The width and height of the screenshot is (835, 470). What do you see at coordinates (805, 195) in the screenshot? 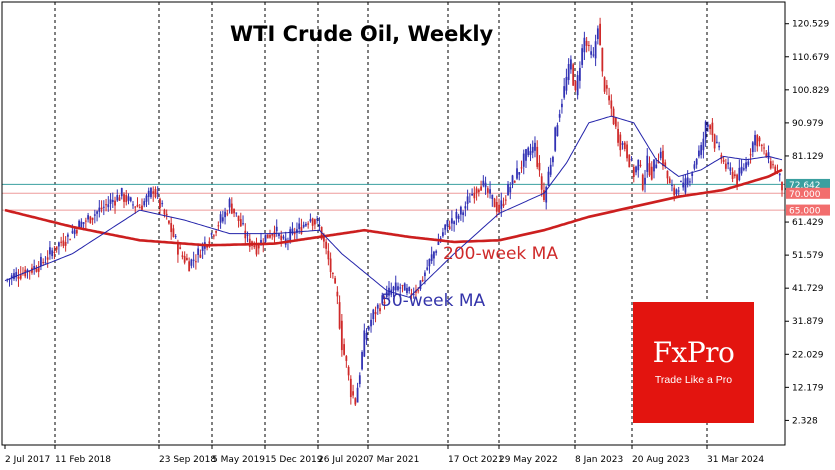
I see `level-label: 70.000` at bounding box center [805, 195].